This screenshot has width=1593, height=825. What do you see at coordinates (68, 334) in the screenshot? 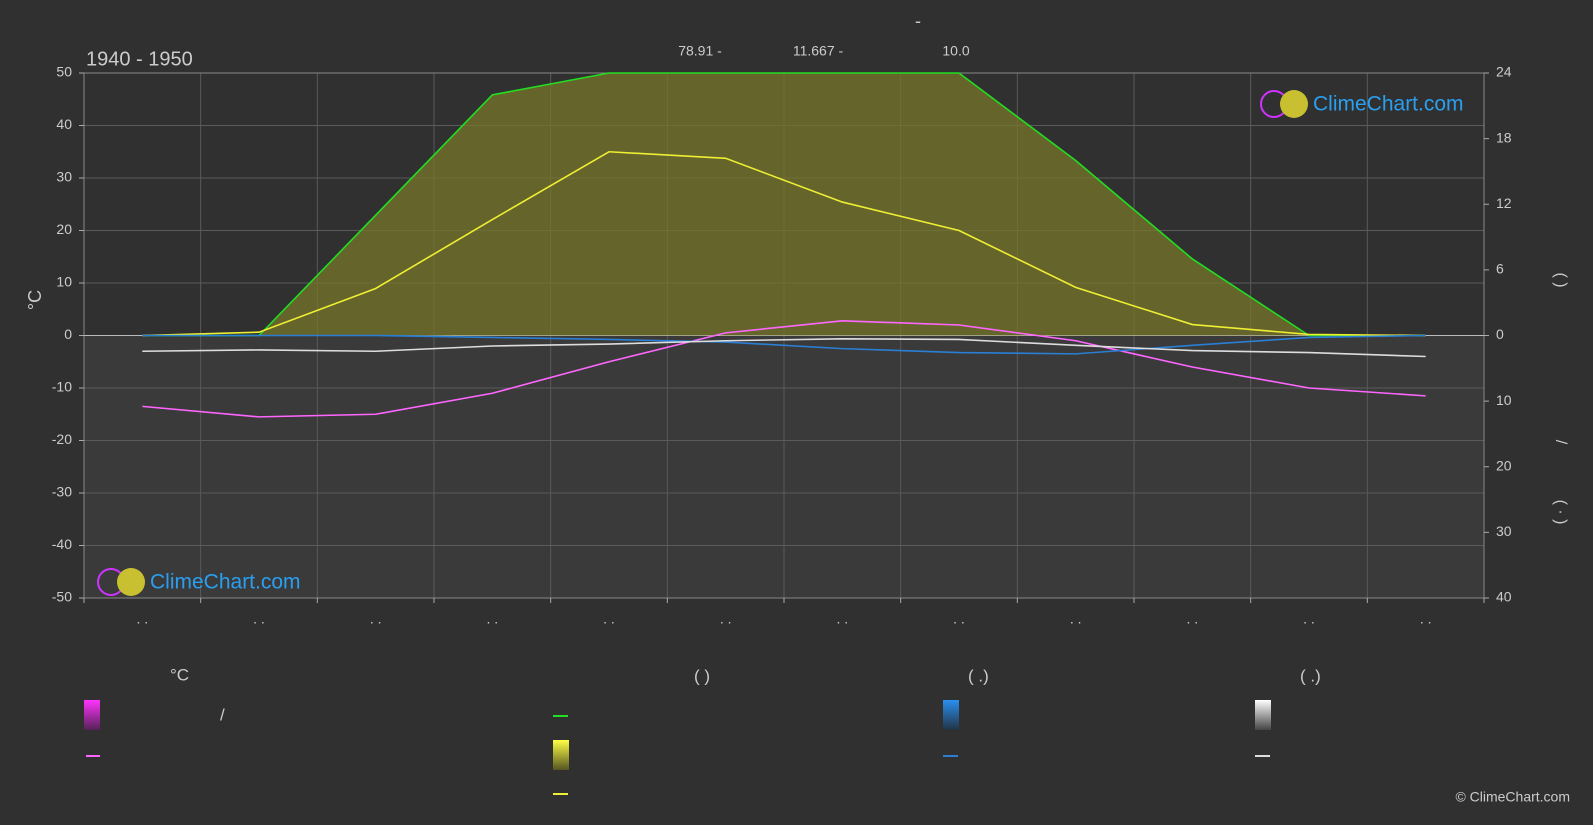
I see `y-tick-label: 0` at bounding box center [68, 334].